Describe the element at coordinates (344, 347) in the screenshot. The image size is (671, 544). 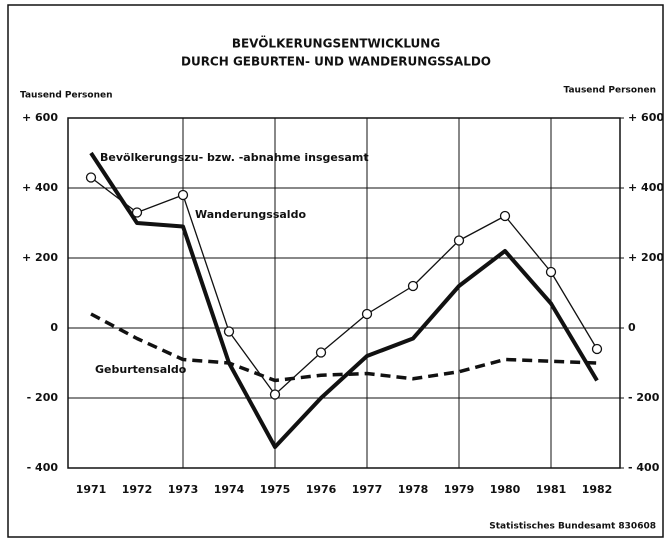
I see `series-line` at that location.